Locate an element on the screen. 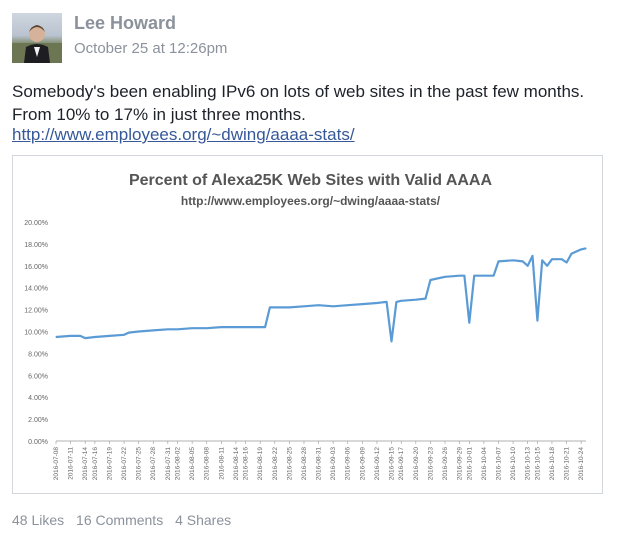 This screenshot has height=535, width=621. y-tick-label: 2.00% is located at coordinates (38, 420).